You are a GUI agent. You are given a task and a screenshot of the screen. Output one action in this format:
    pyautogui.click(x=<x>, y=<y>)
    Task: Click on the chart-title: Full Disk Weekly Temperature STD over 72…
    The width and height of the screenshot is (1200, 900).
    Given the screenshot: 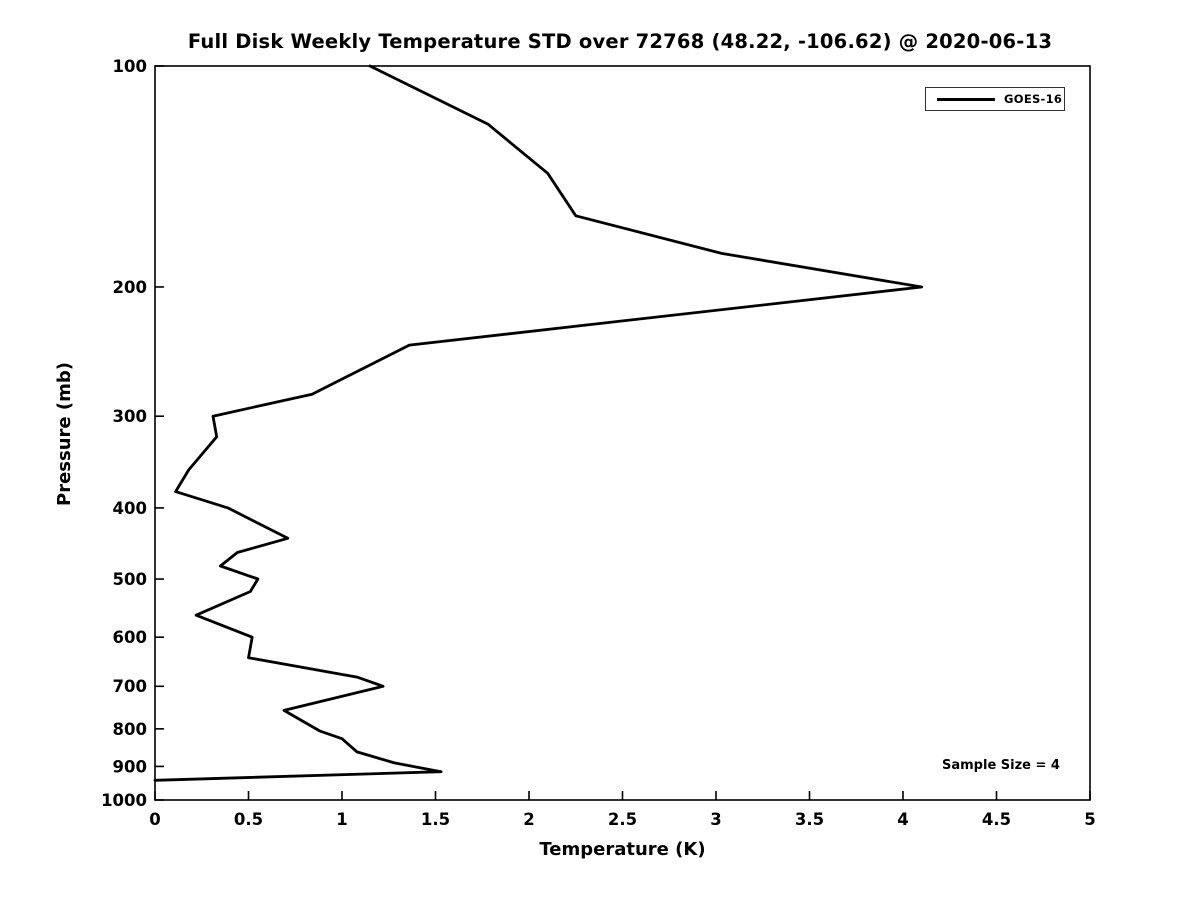 What is the action you would take?
    pyautogui.click(x=620, y=41)
    